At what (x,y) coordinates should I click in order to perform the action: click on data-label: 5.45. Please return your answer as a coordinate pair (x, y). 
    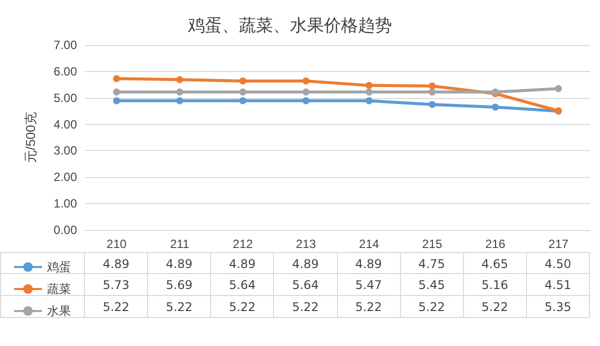
    Looking at the image, I should click on (432, 285).